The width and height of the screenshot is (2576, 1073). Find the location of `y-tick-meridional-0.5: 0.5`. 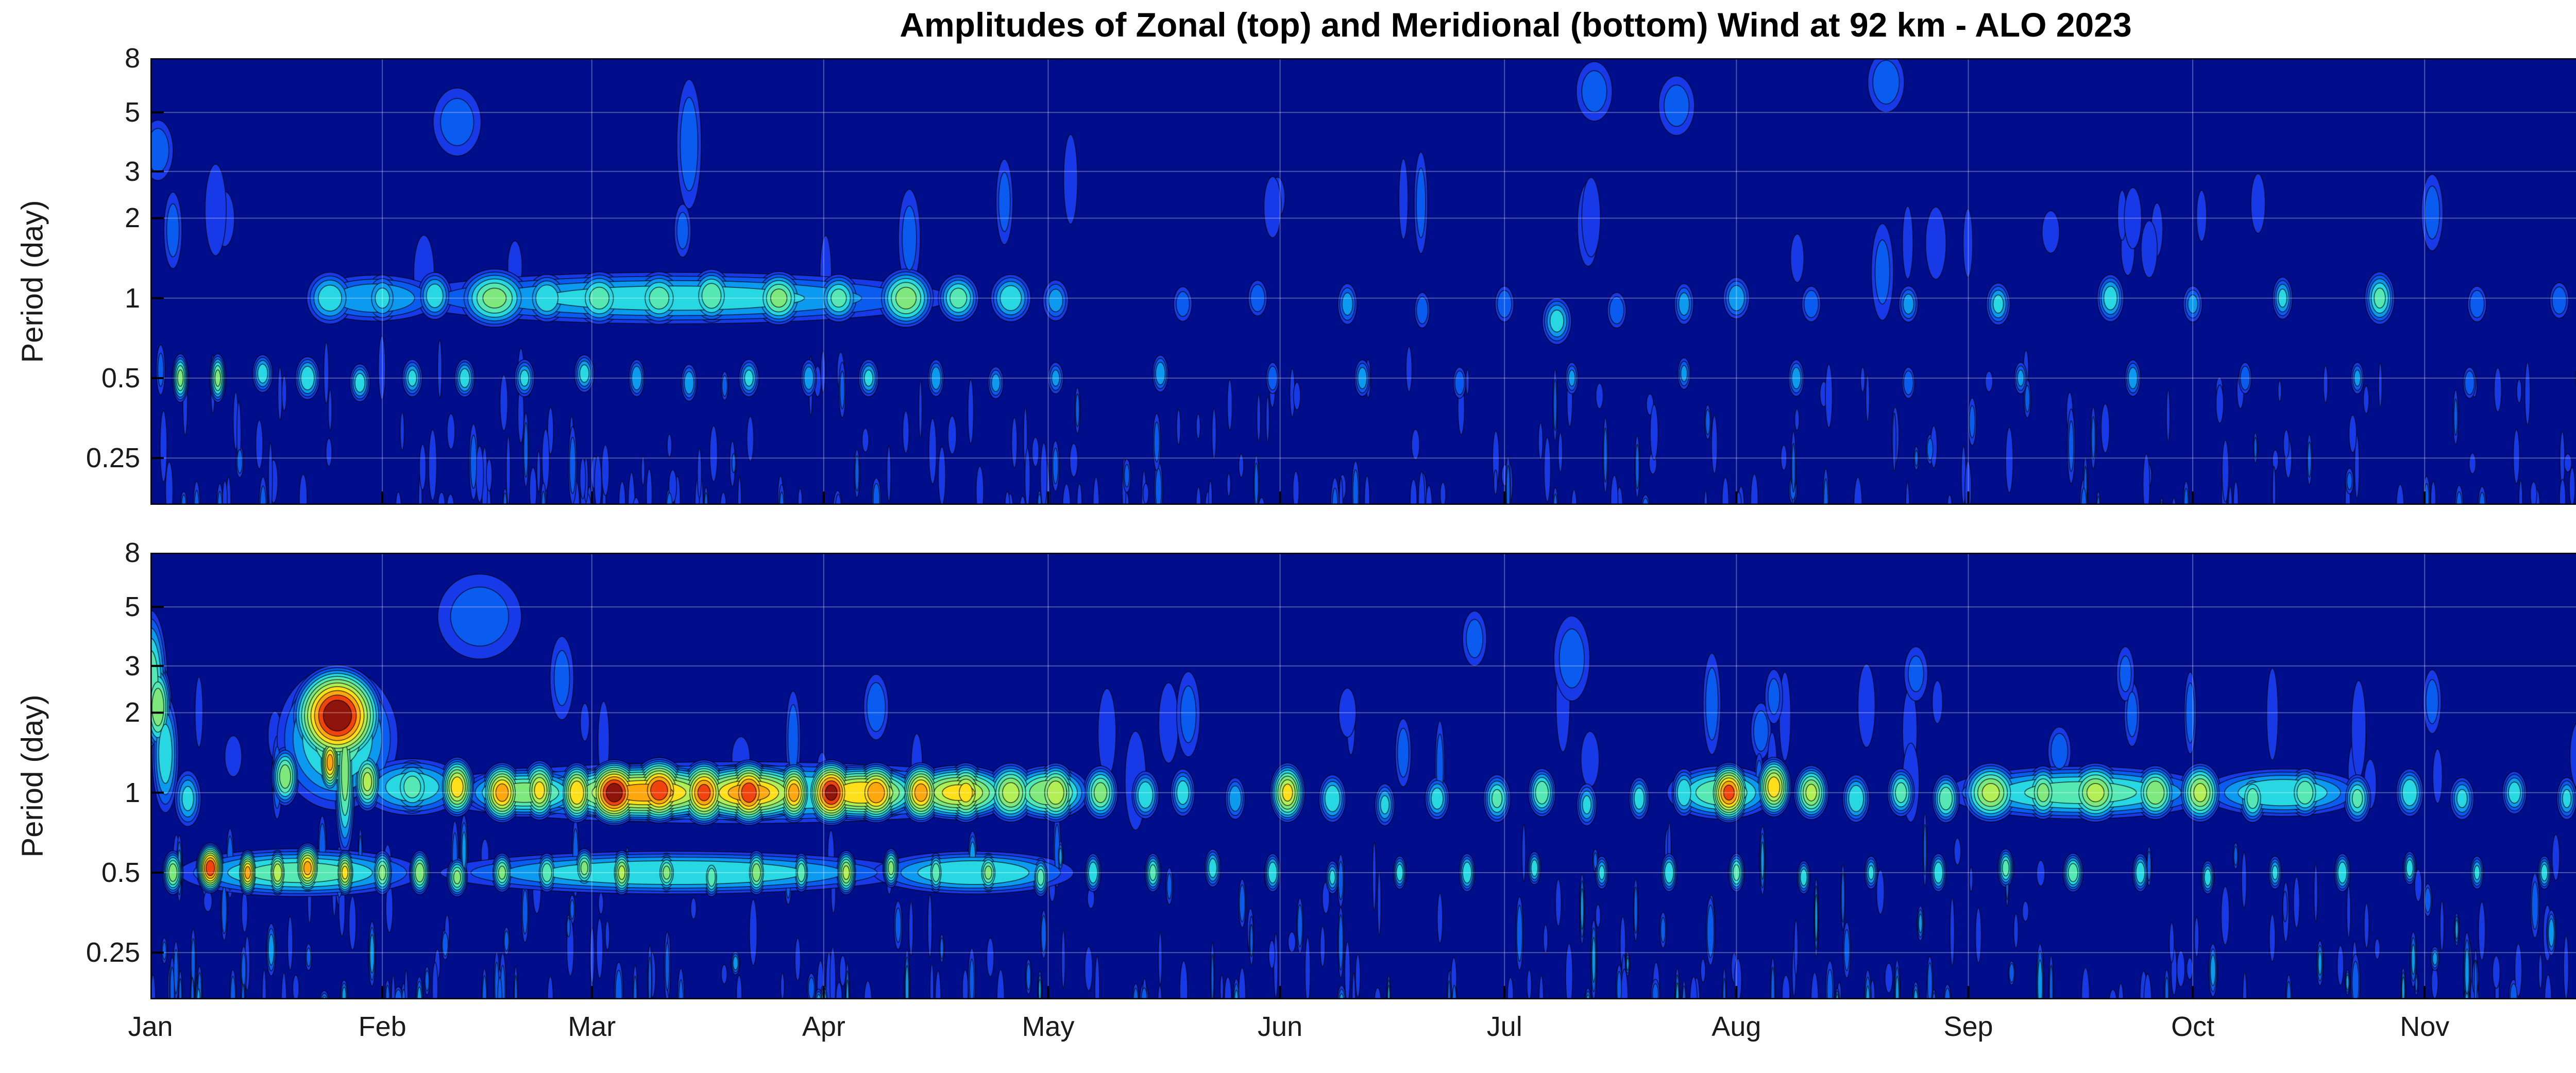

y-tick-meridional-0.5: 0.5 is located at coordinates (120, 872).